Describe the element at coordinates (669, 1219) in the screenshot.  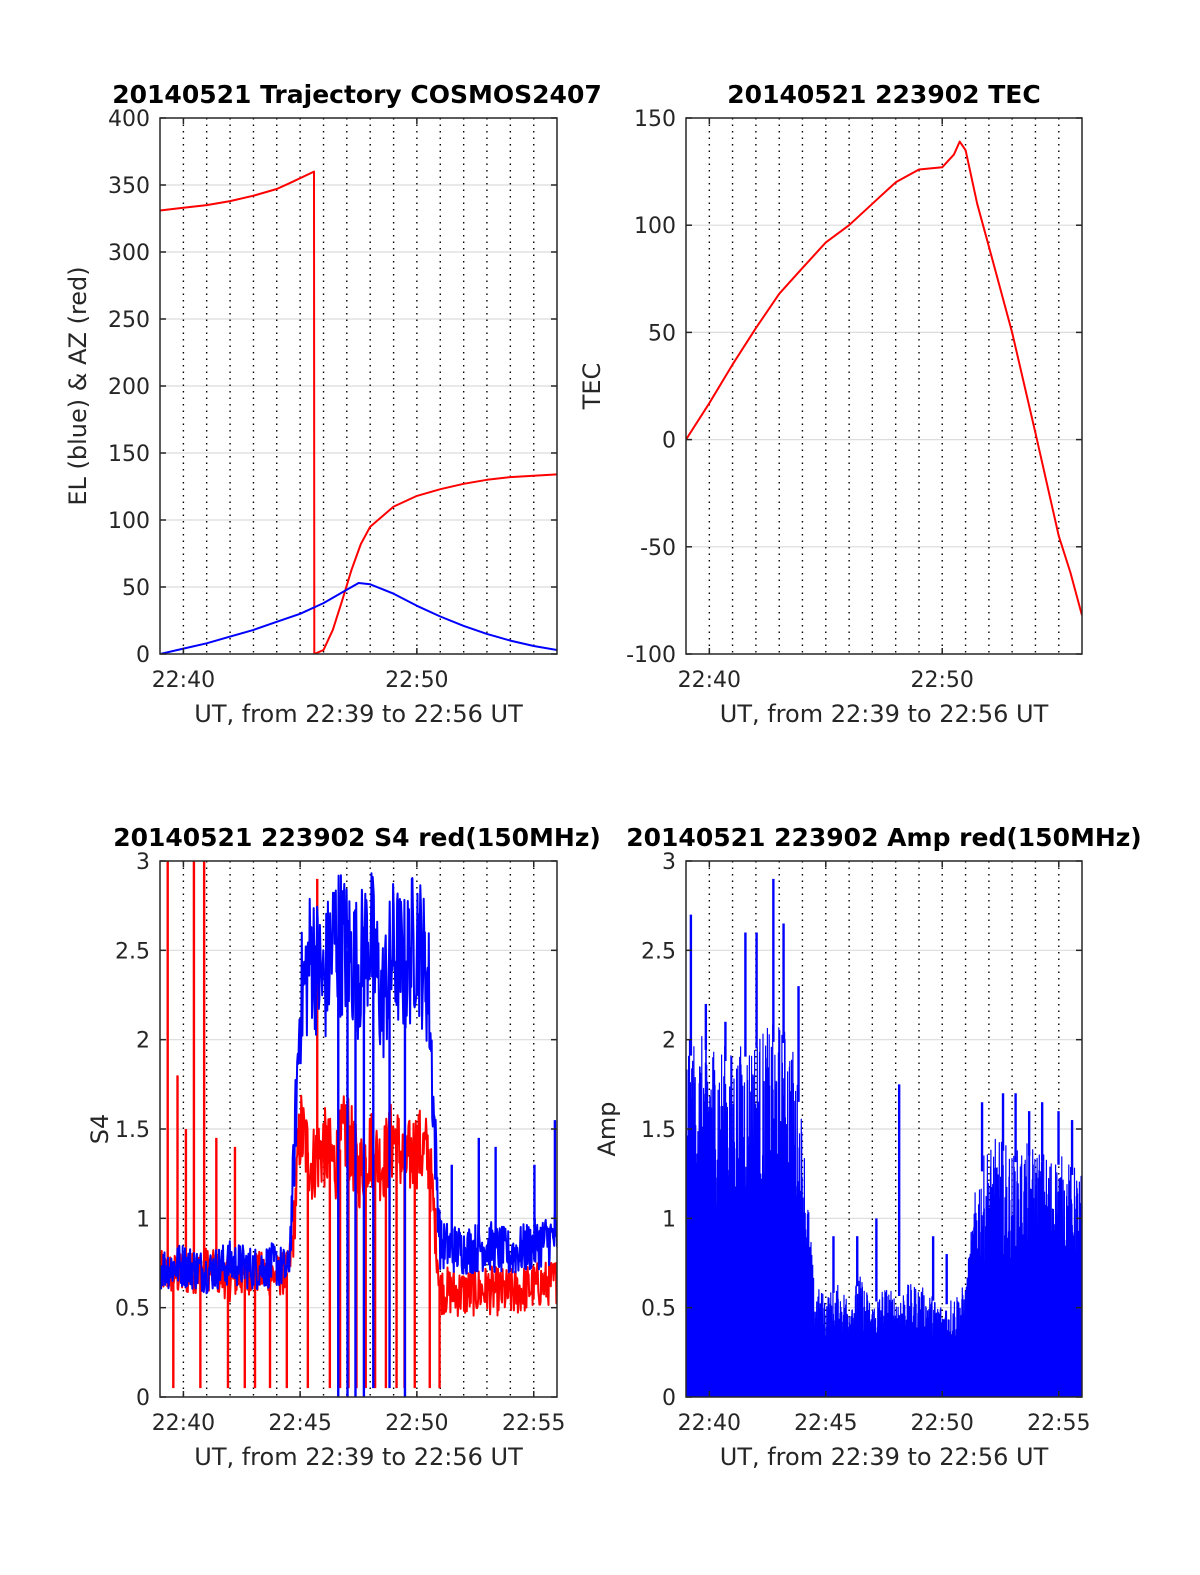
I see `amp-ytick-label: 1` at that location.